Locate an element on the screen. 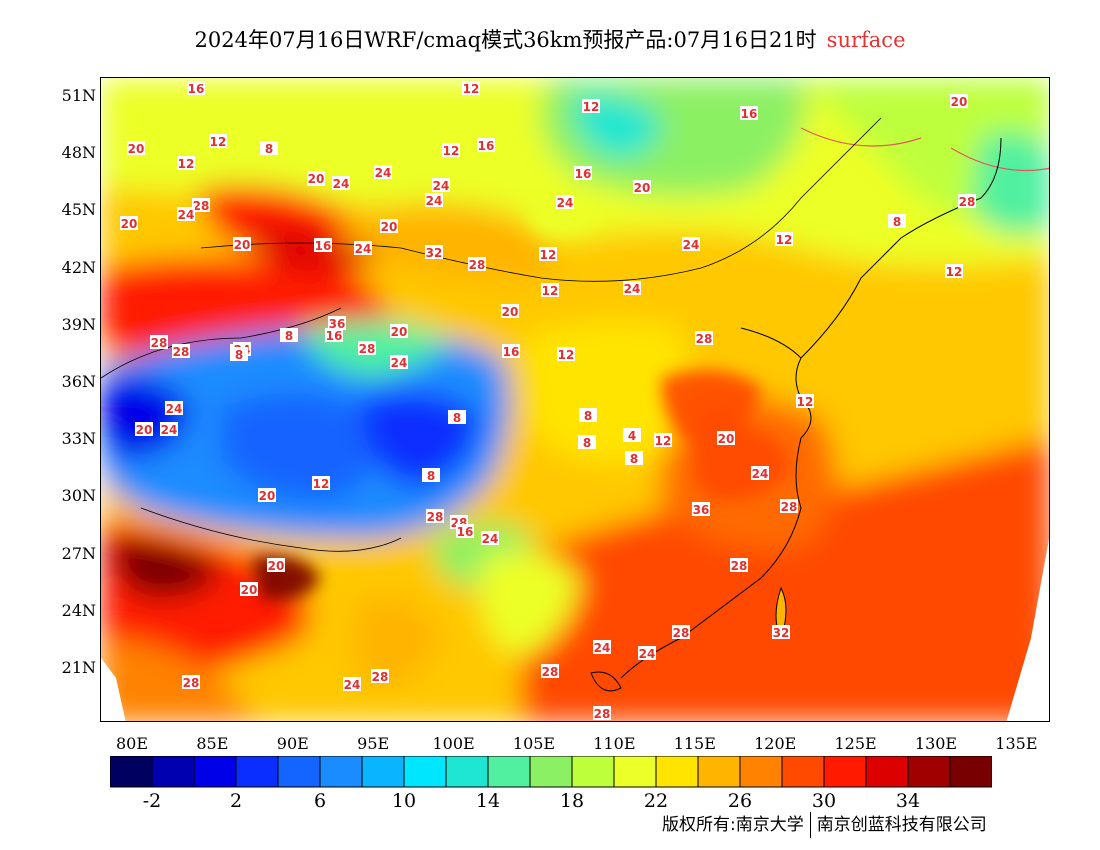 The height and width of the screenshot is (850, 1100). copyright-right: 南京创蓝科技有限公司 is located at coordinates (901, 825).